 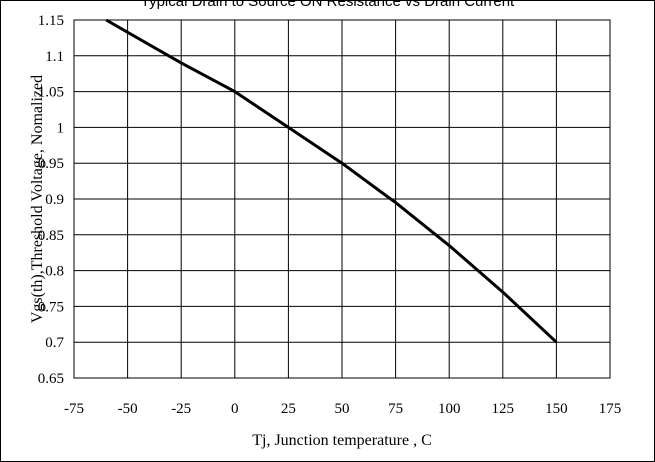 I want to click on x-tick-label: 175, so click(x=610, y=409).